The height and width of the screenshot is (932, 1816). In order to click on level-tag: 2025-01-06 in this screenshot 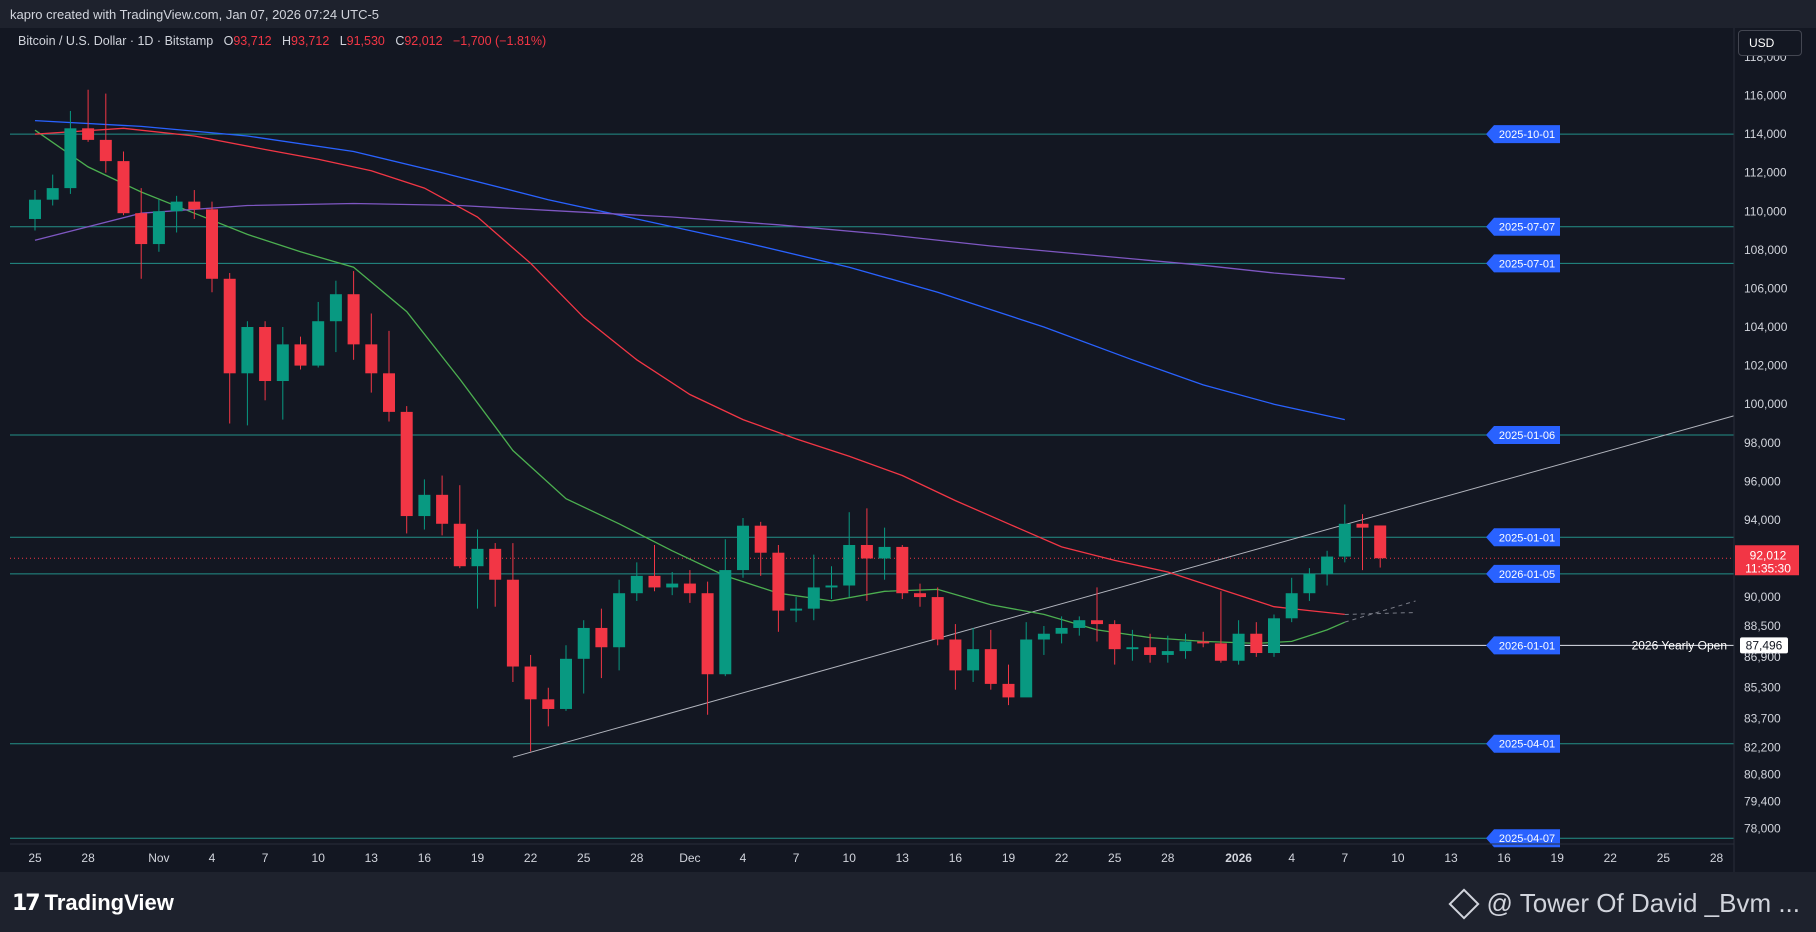, I will do `click(1523, 435)`.